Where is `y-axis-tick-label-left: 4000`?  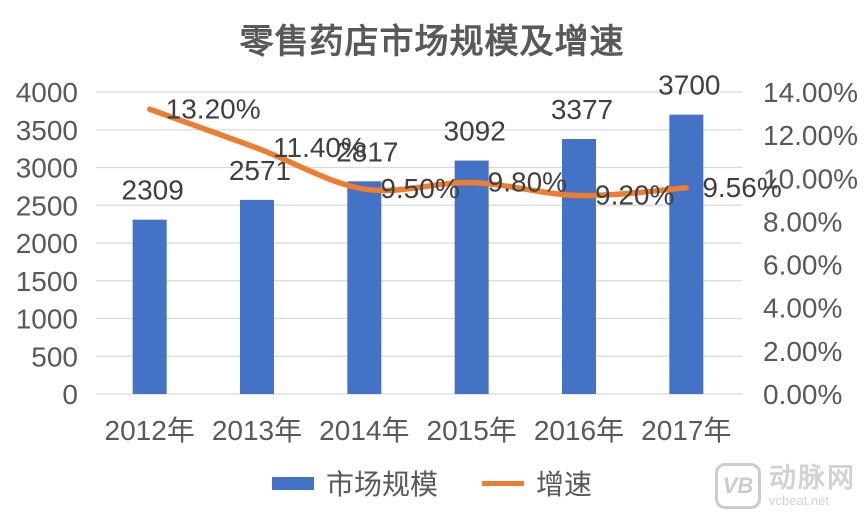
y-axis-tick-label-left: 4000 is located at coordinates (47, 92).